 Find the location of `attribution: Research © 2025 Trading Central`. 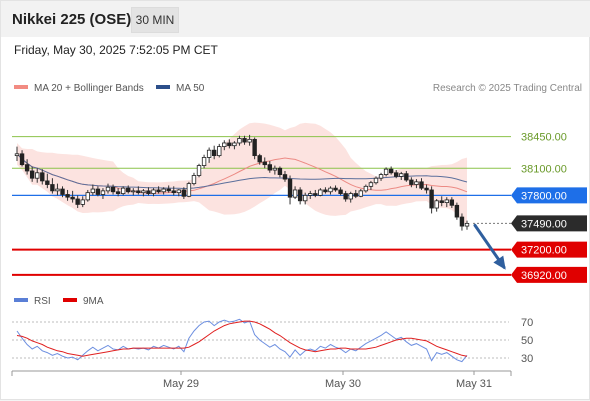

attribution: Research © 2025 Trading Central is located at coordinates (507, 88).